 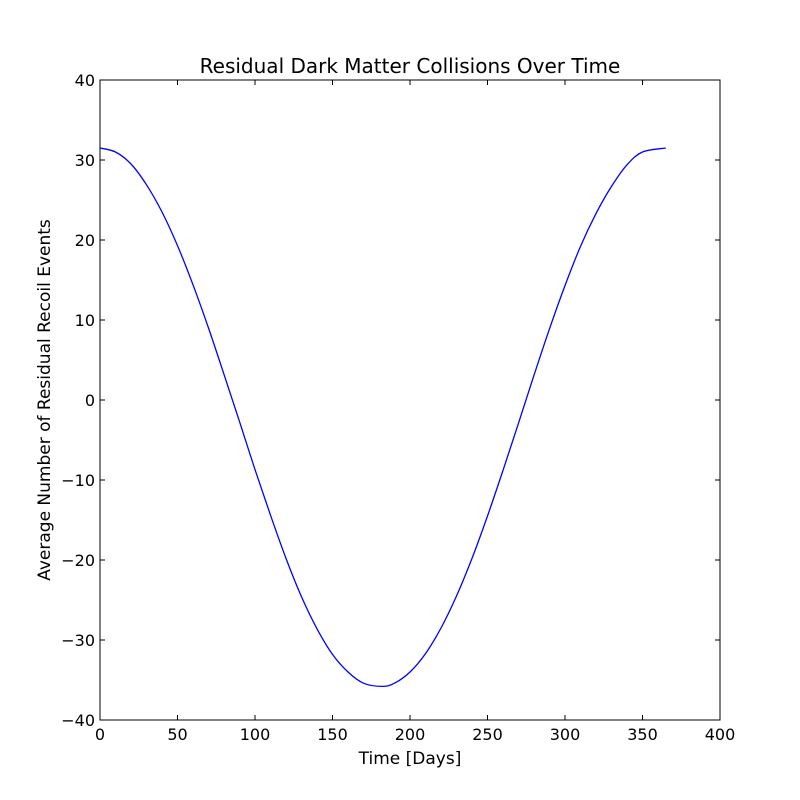 I want to click on y-tick-label: 40, so click(x=85, y=80).